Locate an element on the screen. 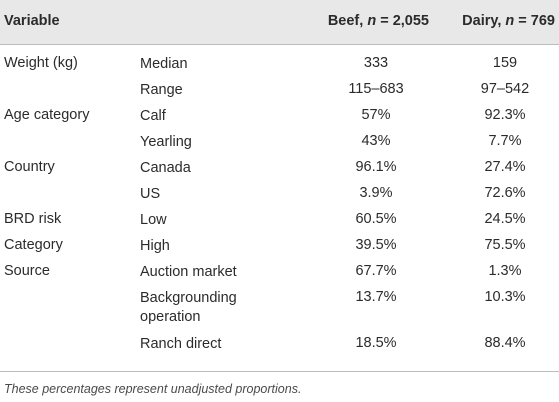 The width and height of the screenshot is (559, 402). table-row: Category High 39.5% 75.5% is located at coordinates (279, 246).